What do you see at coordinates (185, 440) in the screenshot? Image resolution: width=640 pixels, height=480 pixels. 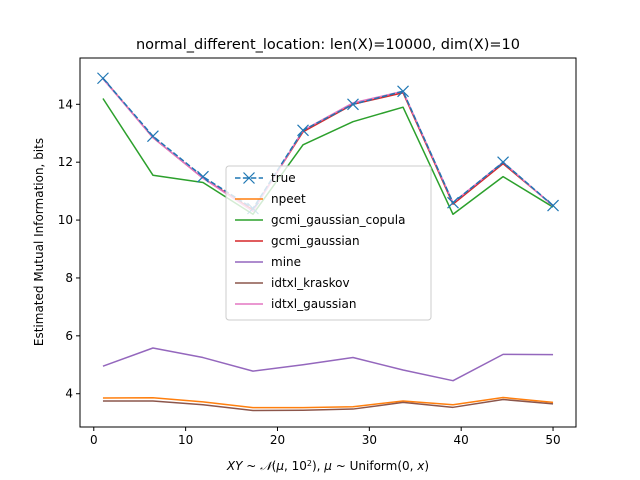 I see `x-tick-label: 10` at bounding box center [185, 440].